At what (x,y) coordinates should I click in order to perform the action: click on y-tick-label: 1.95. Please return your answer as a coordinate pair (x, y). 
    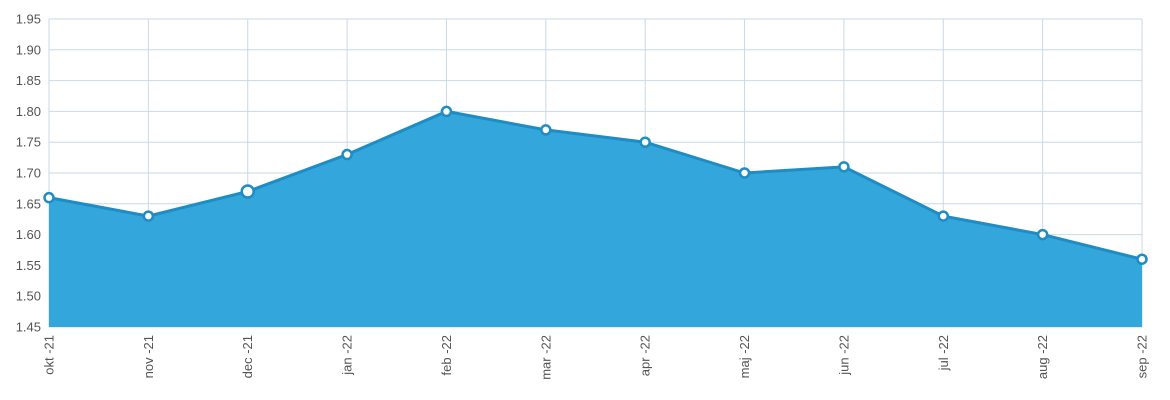
    Looking at the image, I should click on (28, 19).